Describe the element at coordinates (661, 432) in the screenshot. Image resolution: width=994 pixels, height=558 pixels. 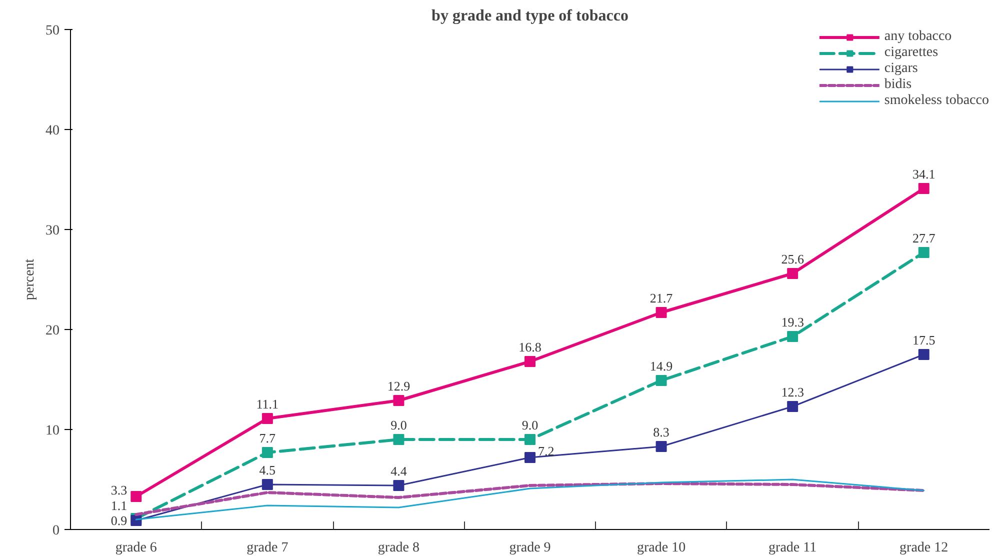
I see `data-label: 8.3` at that location.